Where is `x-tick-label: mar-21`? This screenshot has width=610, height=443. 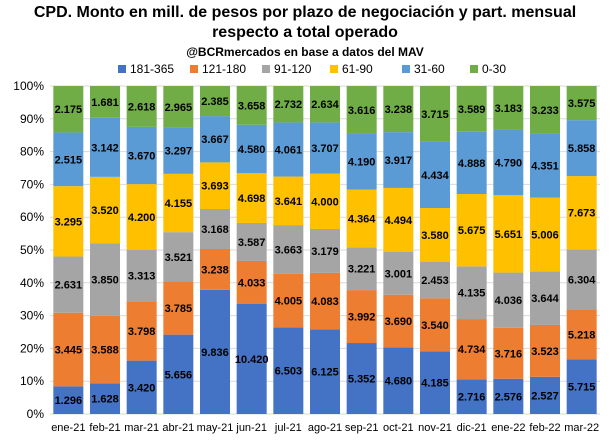
x-tick-label: mar-21 is located at coordinates (141, 428).